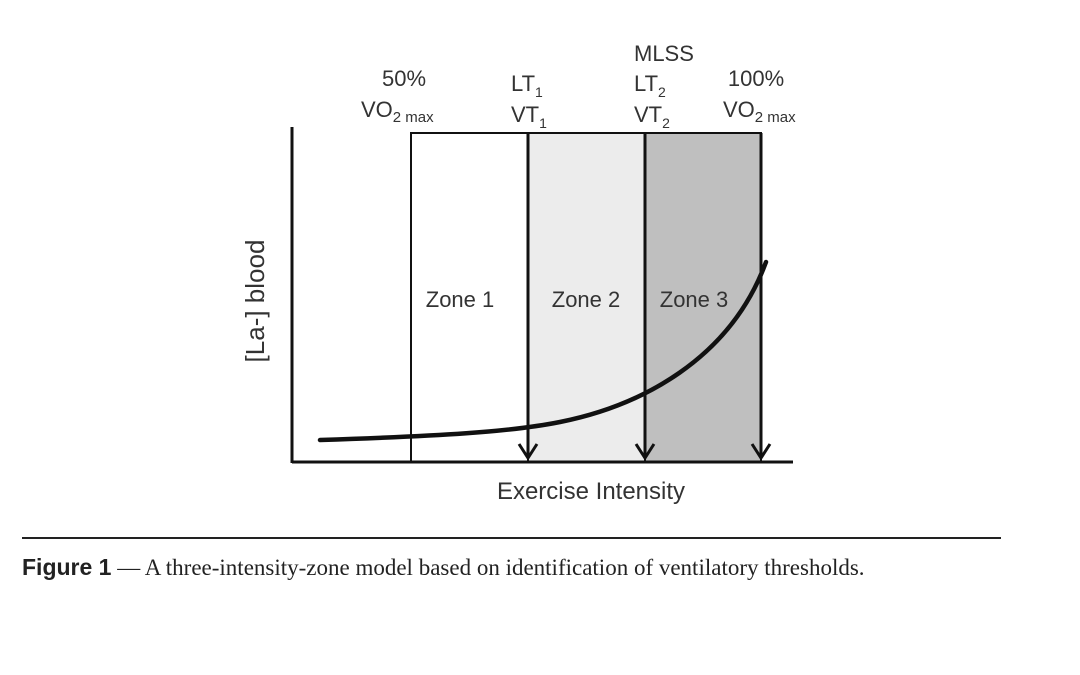 The width and height of the screenshot is (1080, 675). What do you see at coordinates (527, 85) in the screenshot?
I see `lt1-label: LT1` at bounding box center [527, 85].